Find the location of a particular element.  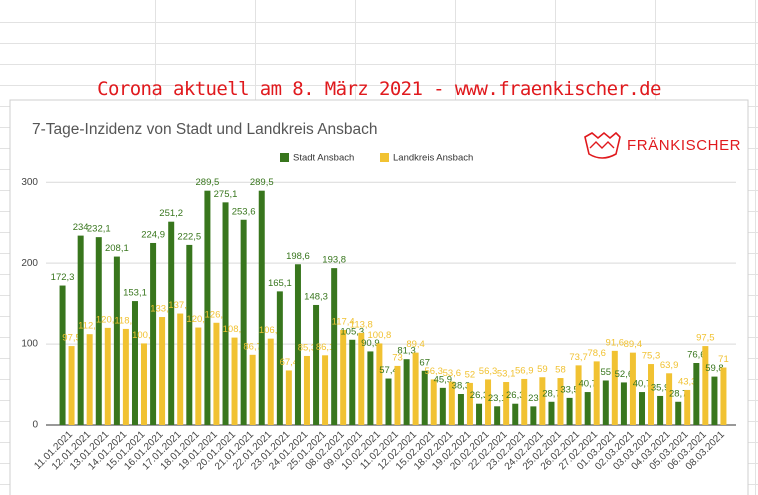

value-label: 91,6 is located at coordinates (615, 342).